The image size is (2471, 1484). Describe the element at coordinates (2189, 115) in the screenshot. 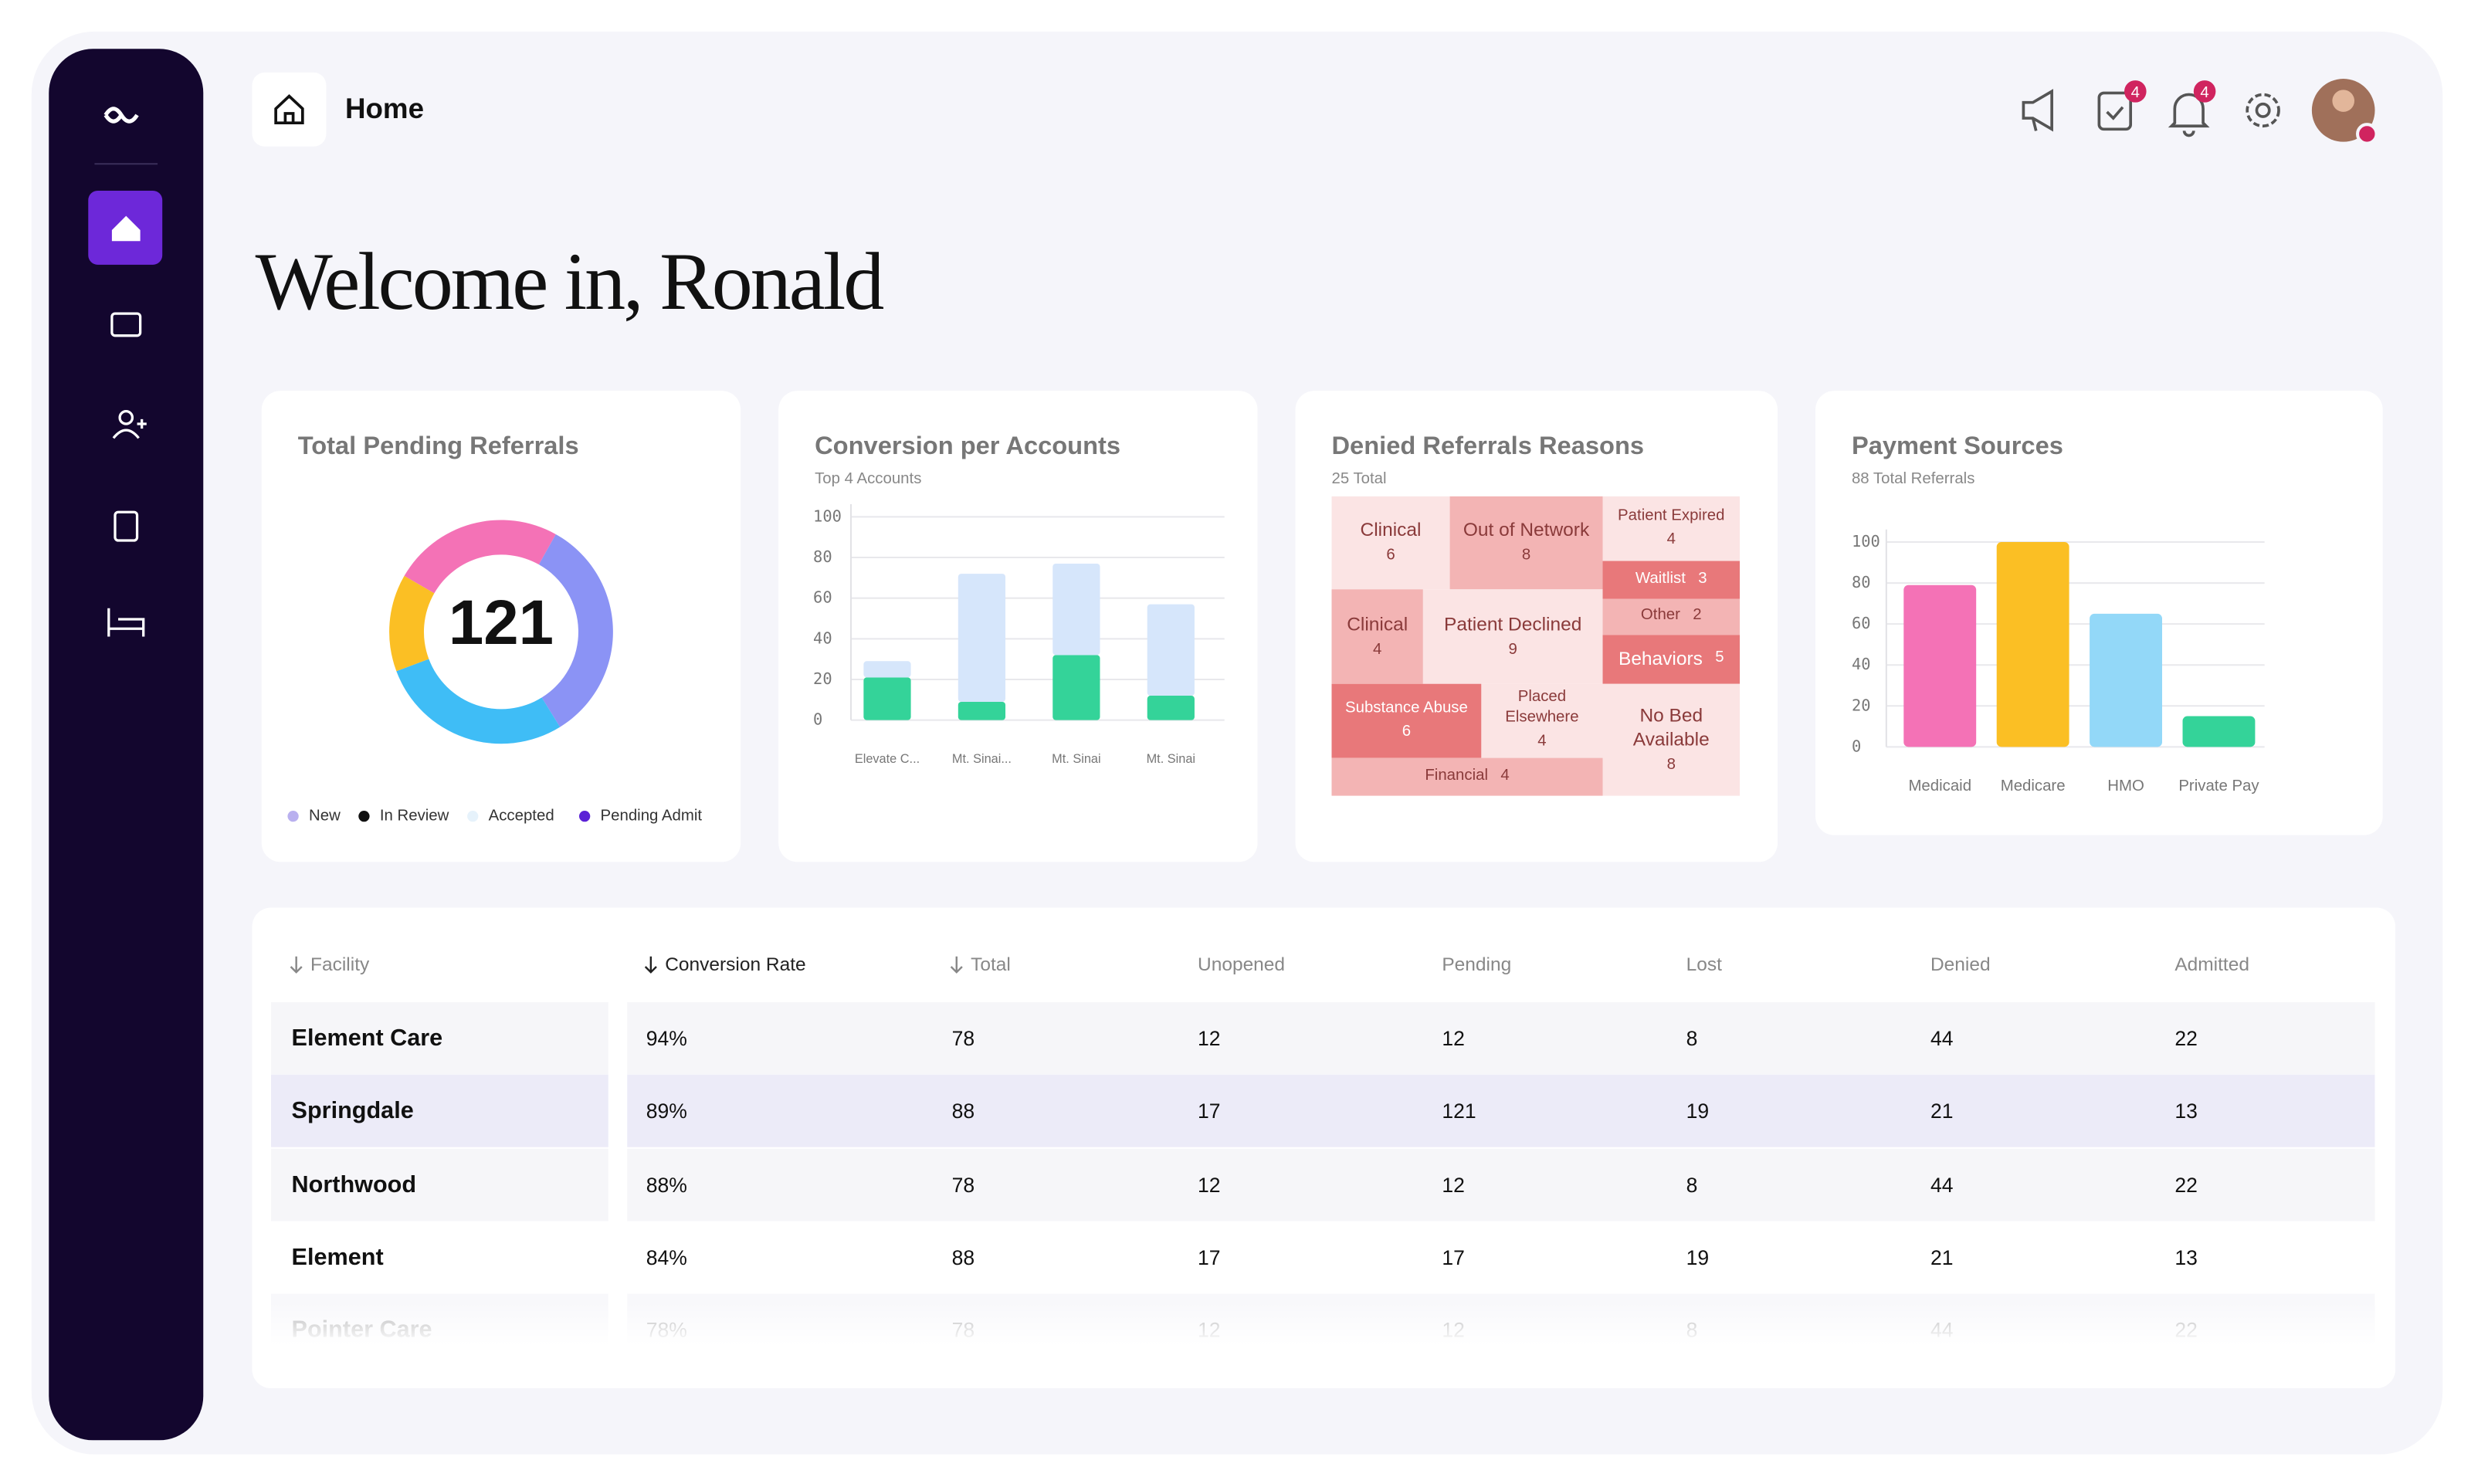

I see `notifications` at that location.